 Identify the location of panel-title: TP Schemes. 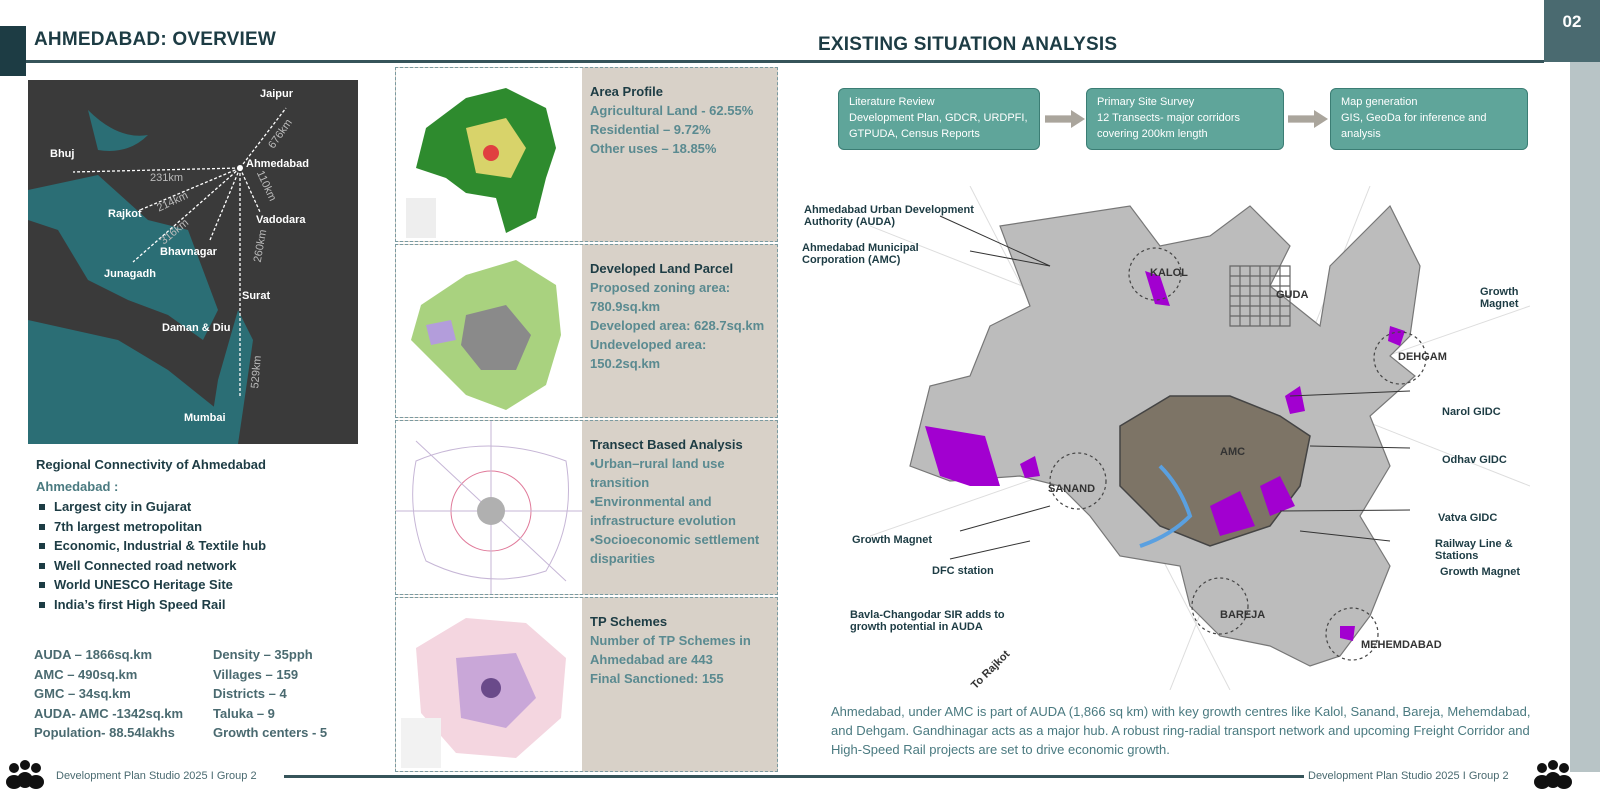
(629, 621).